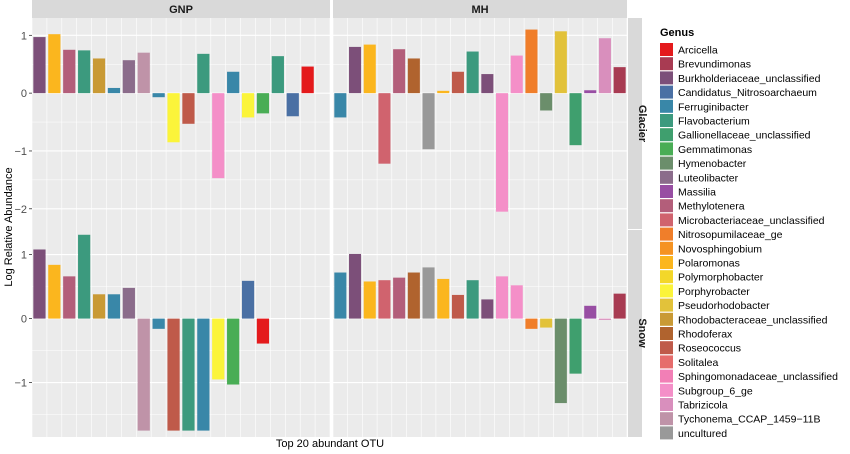 The height and width of the screenshot is (454, 850). I want to click on legend-swatch-rhodoferax, so click(666, 333).